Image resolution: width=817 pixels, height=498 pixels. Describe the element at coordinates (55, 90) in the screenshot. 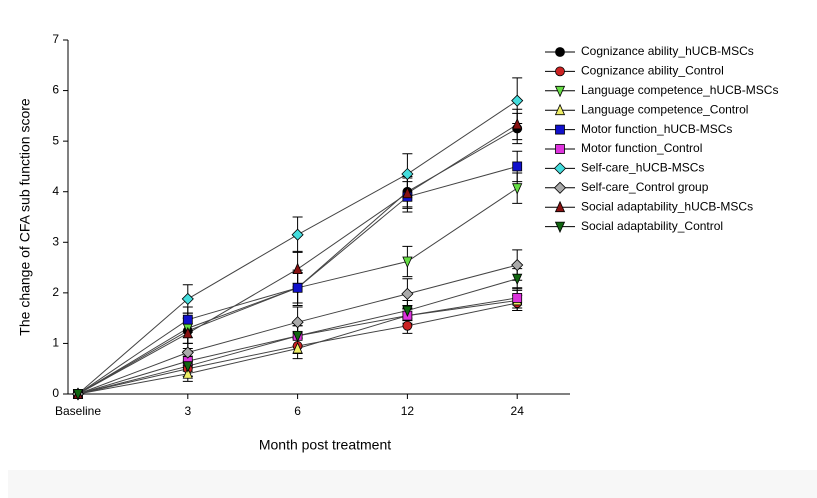

I see `y-tick-label: 6` at that location.